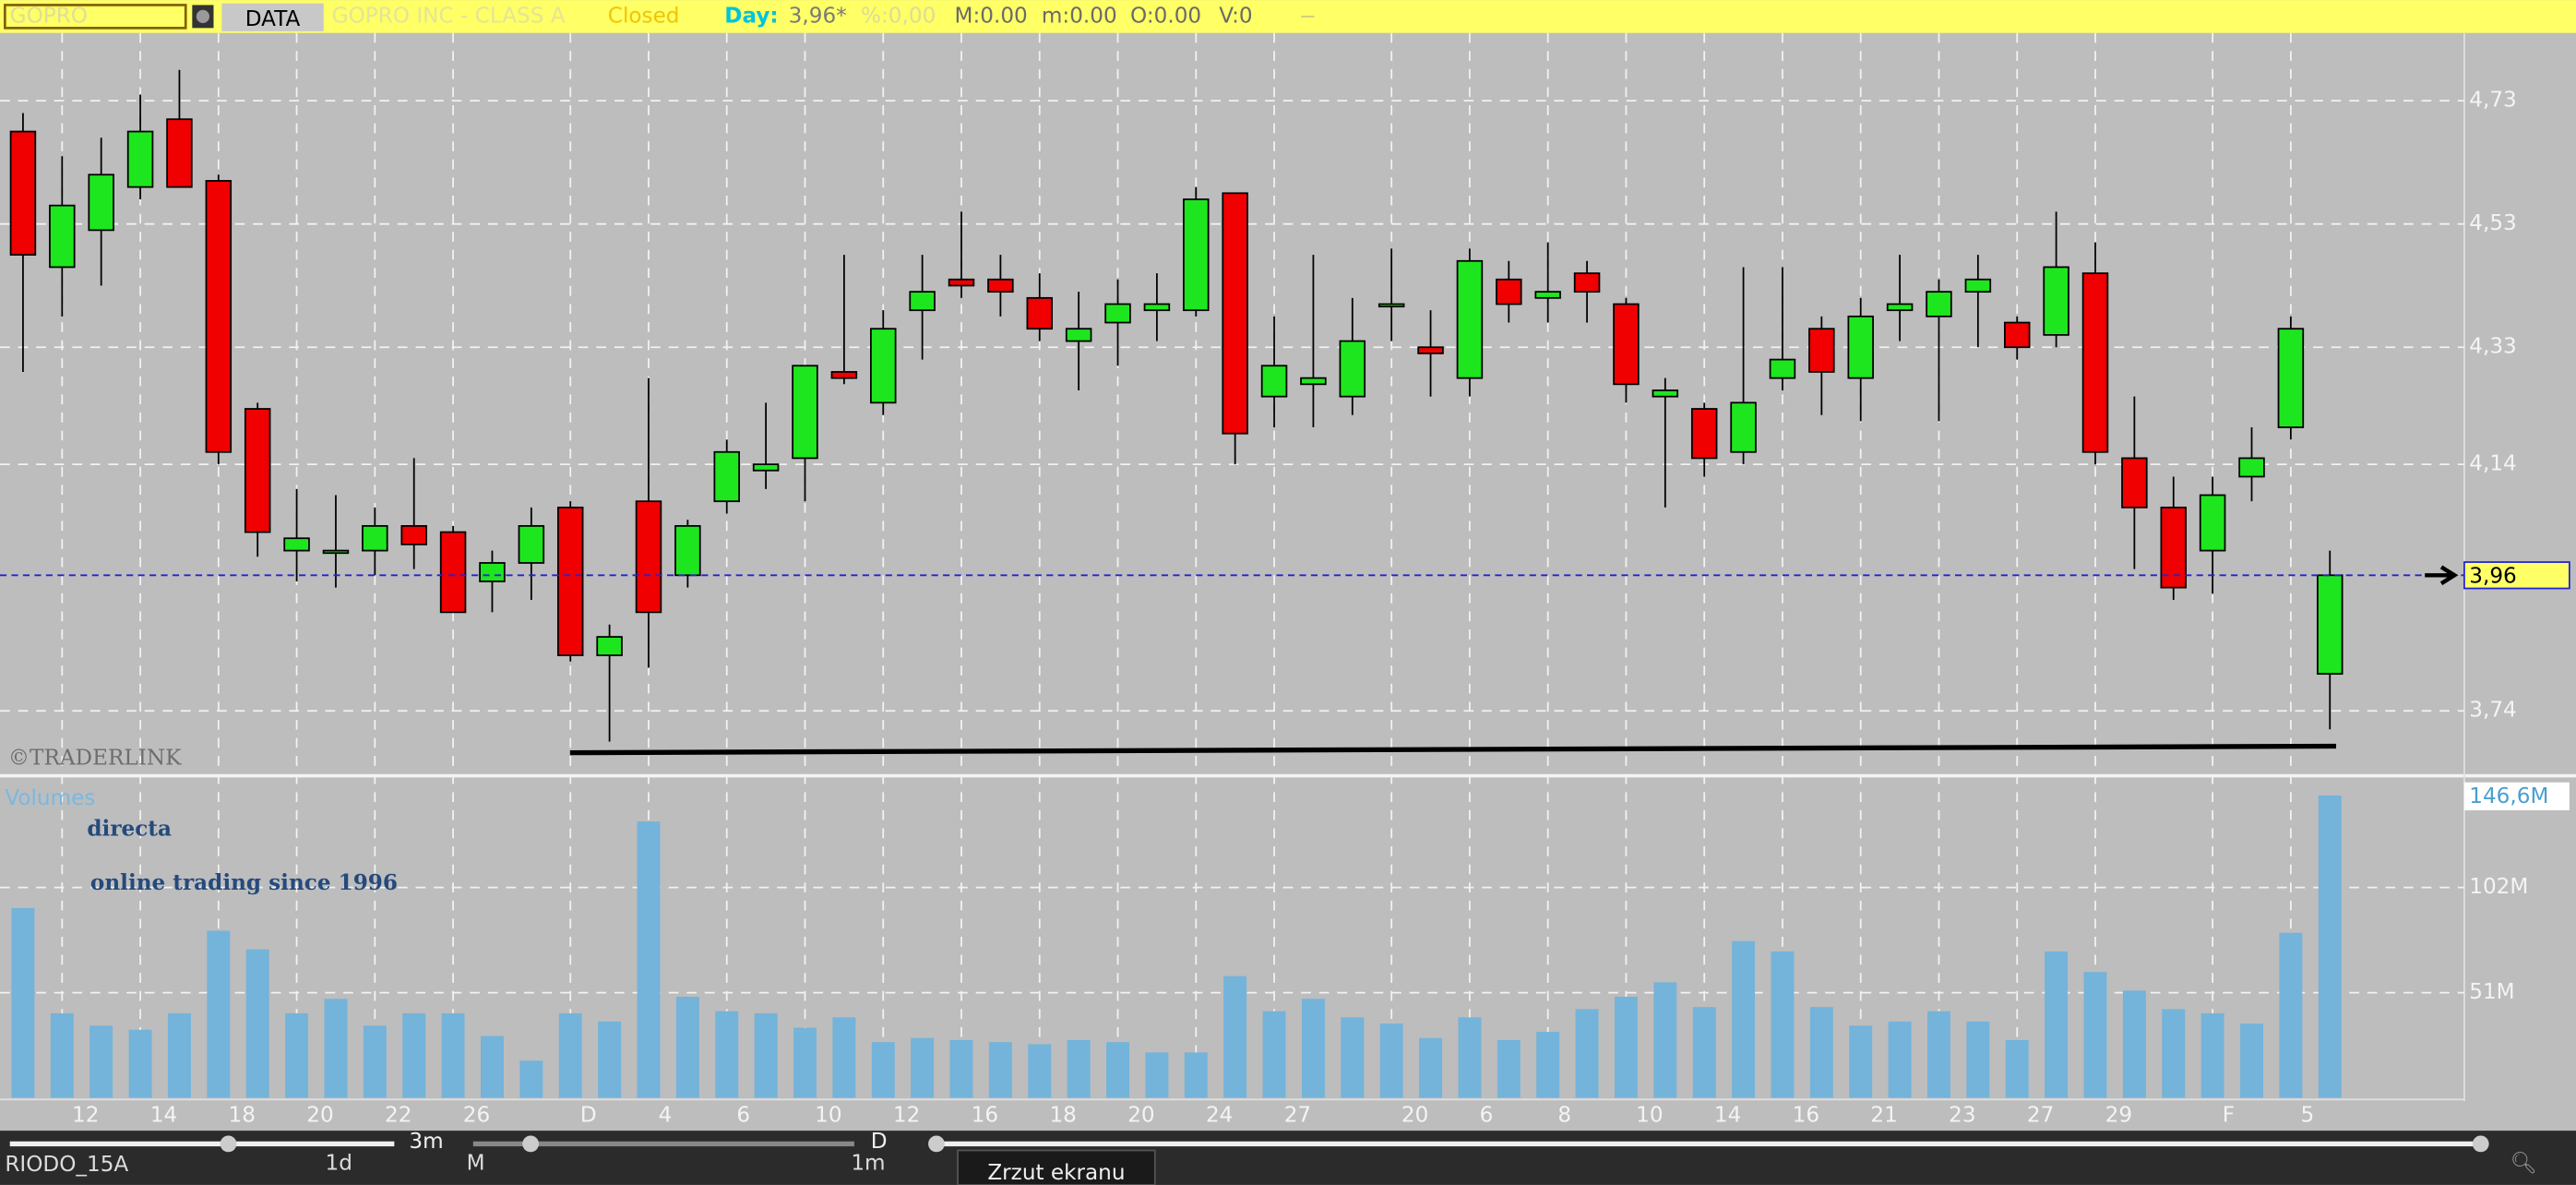  I want to click on brand-slogan: online trading since 1996, so click(244, 882).